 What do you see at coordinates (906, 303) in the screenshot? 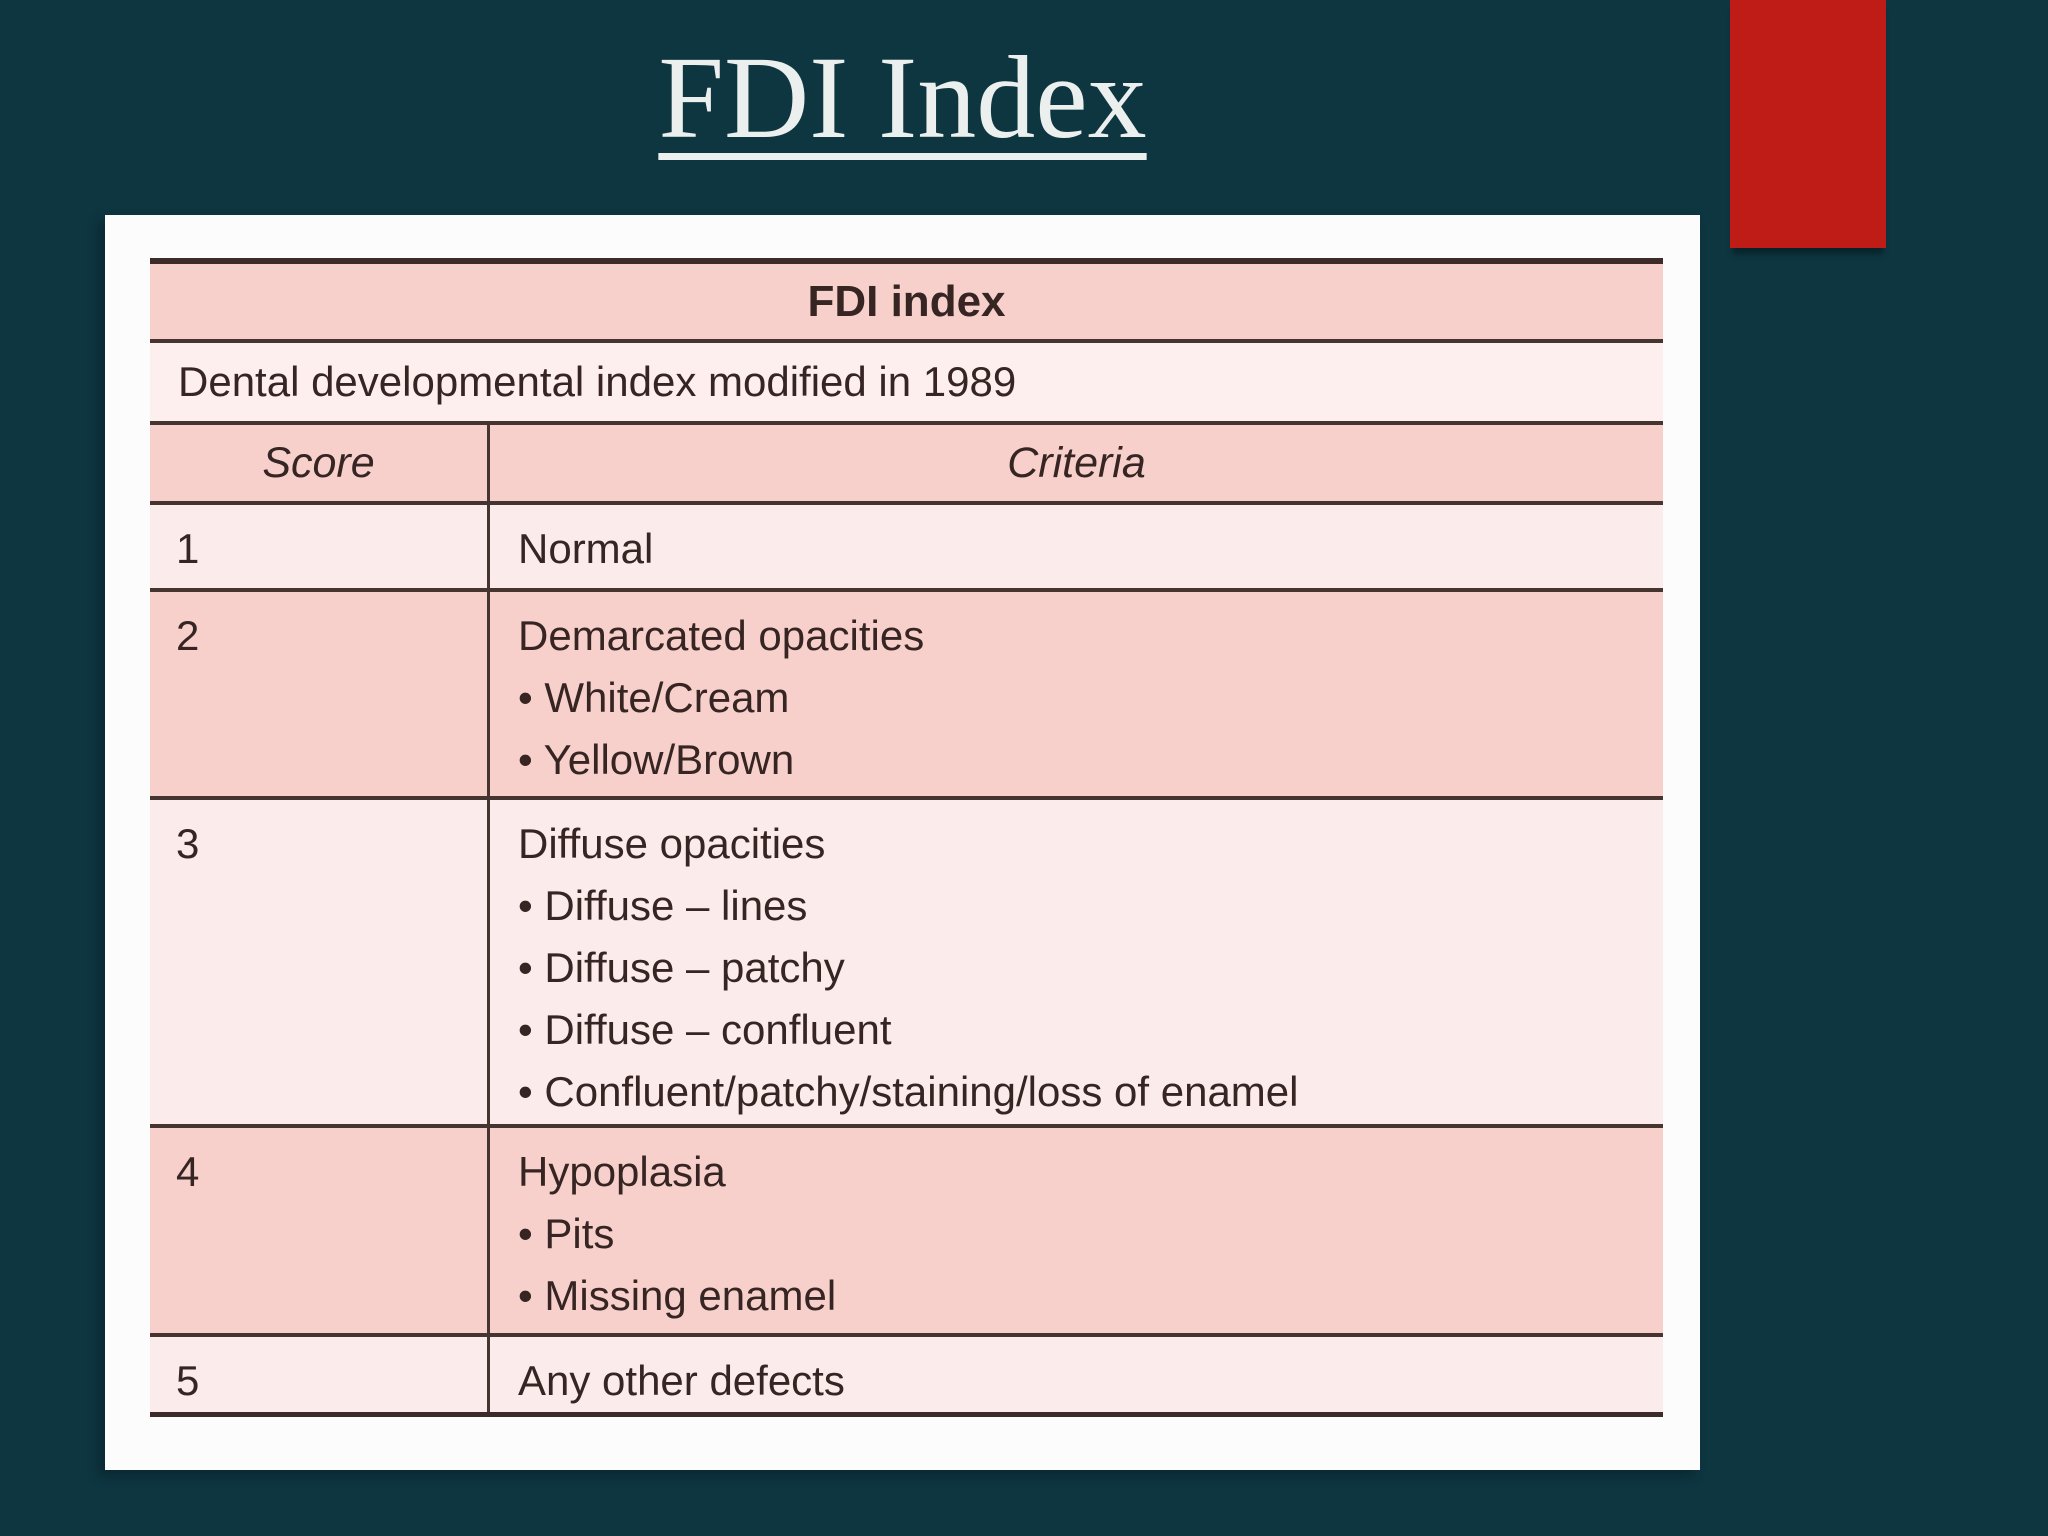
I see `table-title: FDI index` at bounding box center [906, 303].